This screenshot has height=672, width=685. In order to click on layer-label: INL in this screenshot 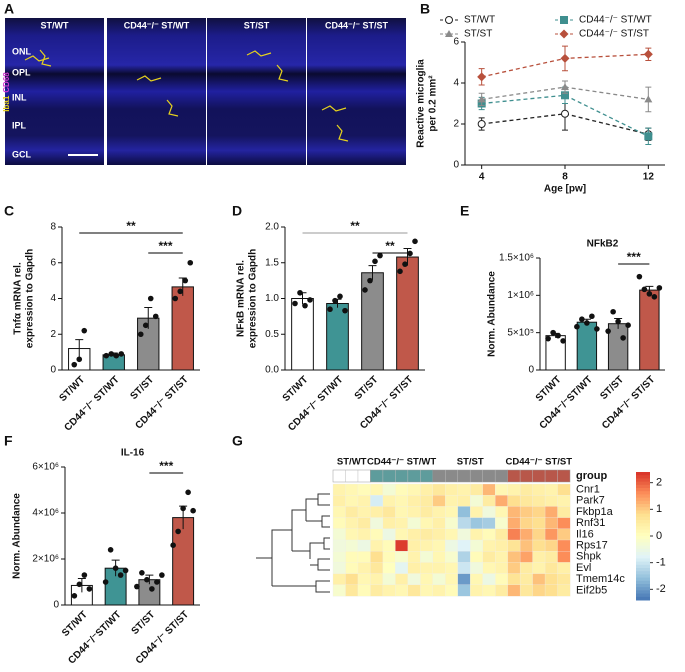, I will do `click(19, 97)`.